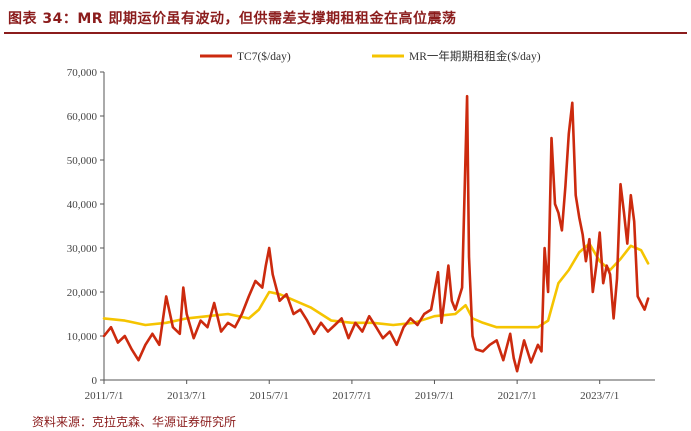 Image resolution: width=691 pixels, height=431 pixels. I want to click on x-tick-label: 2015/7/1, so click(269, 396).